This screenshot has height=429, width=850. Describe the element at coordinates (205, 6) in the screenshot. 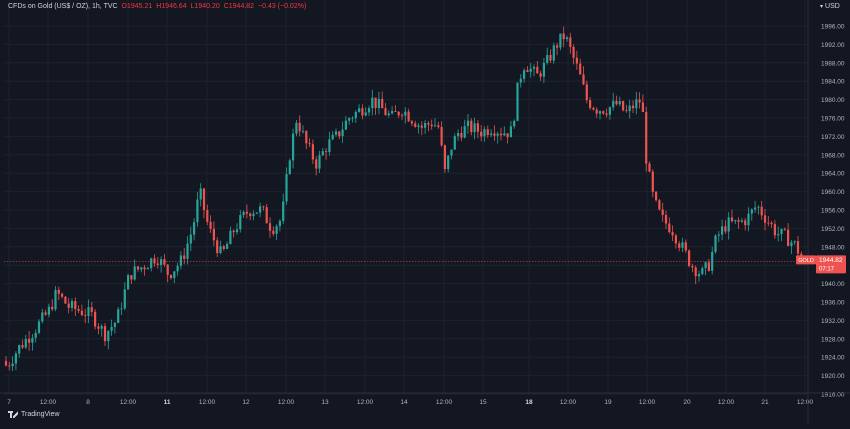

I see `ohlc-low: L1940.20` at that location.